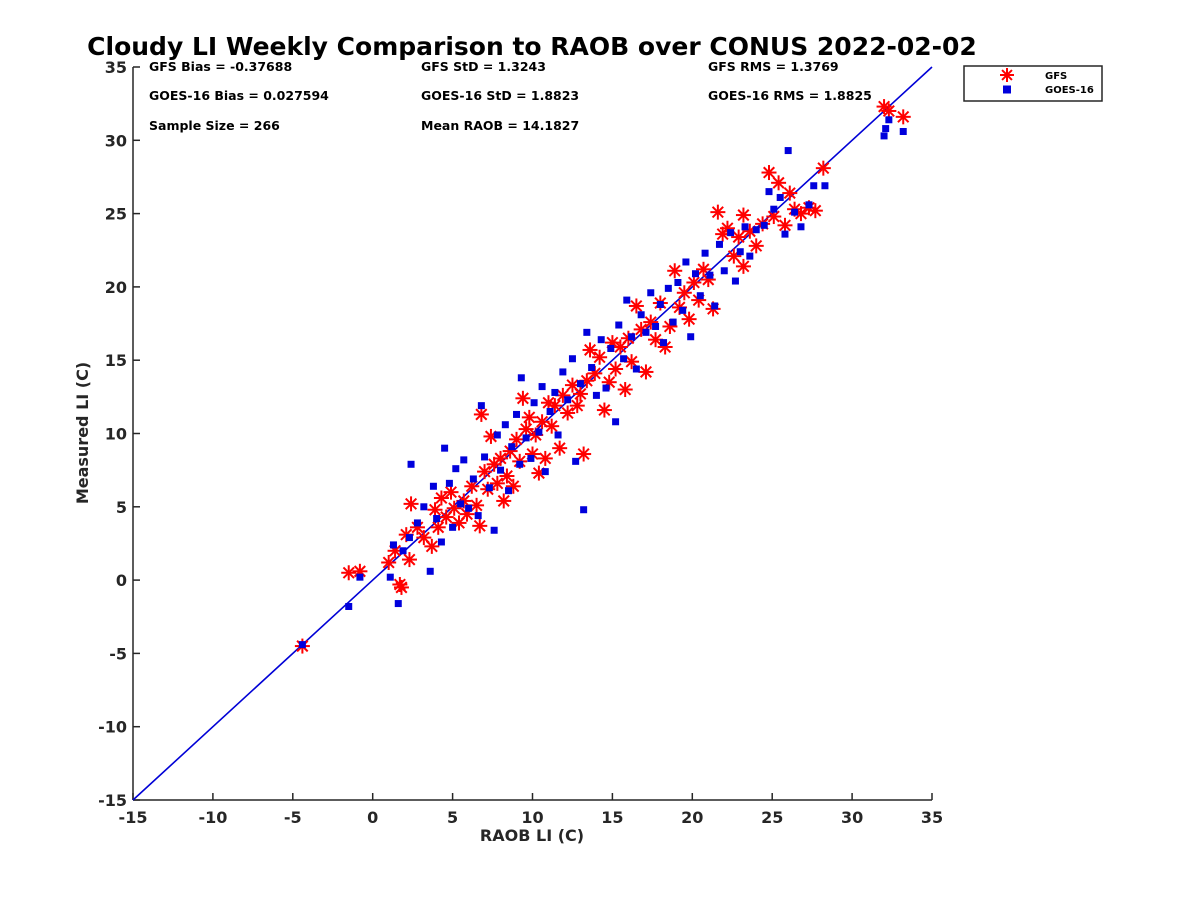 The image size is (1200, 900). Describe the element at coordinates (121, 507) in the screenshot. I see `y-tick-label: 5` at that location.